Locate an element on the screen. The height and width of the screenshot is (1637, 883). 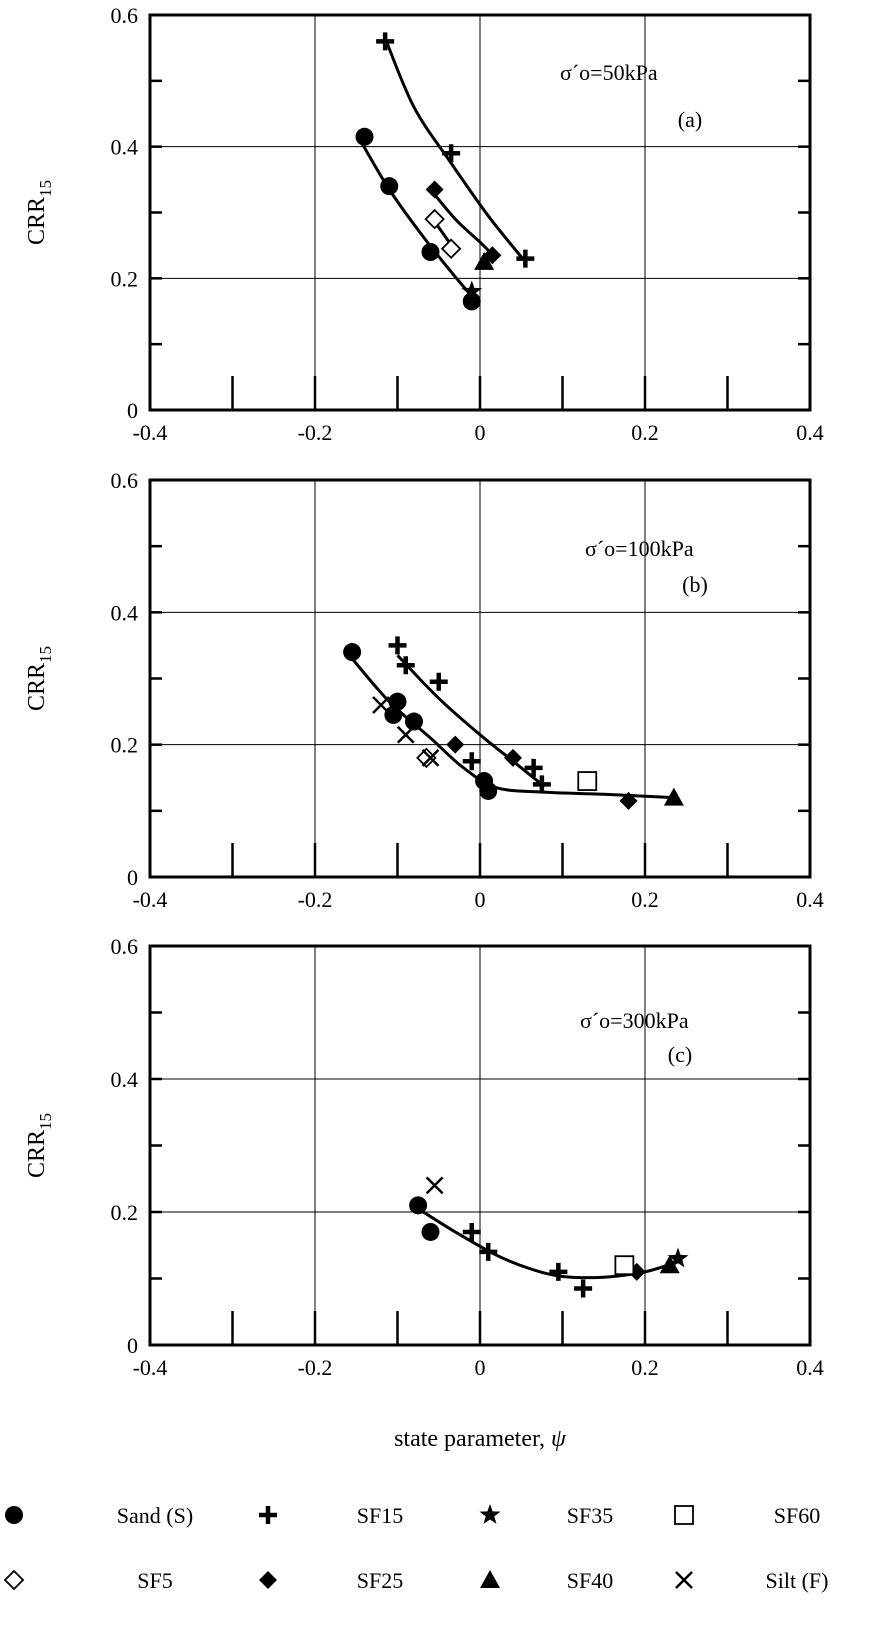
legend-marker-sf25 is located at coordinates (268, 1580).